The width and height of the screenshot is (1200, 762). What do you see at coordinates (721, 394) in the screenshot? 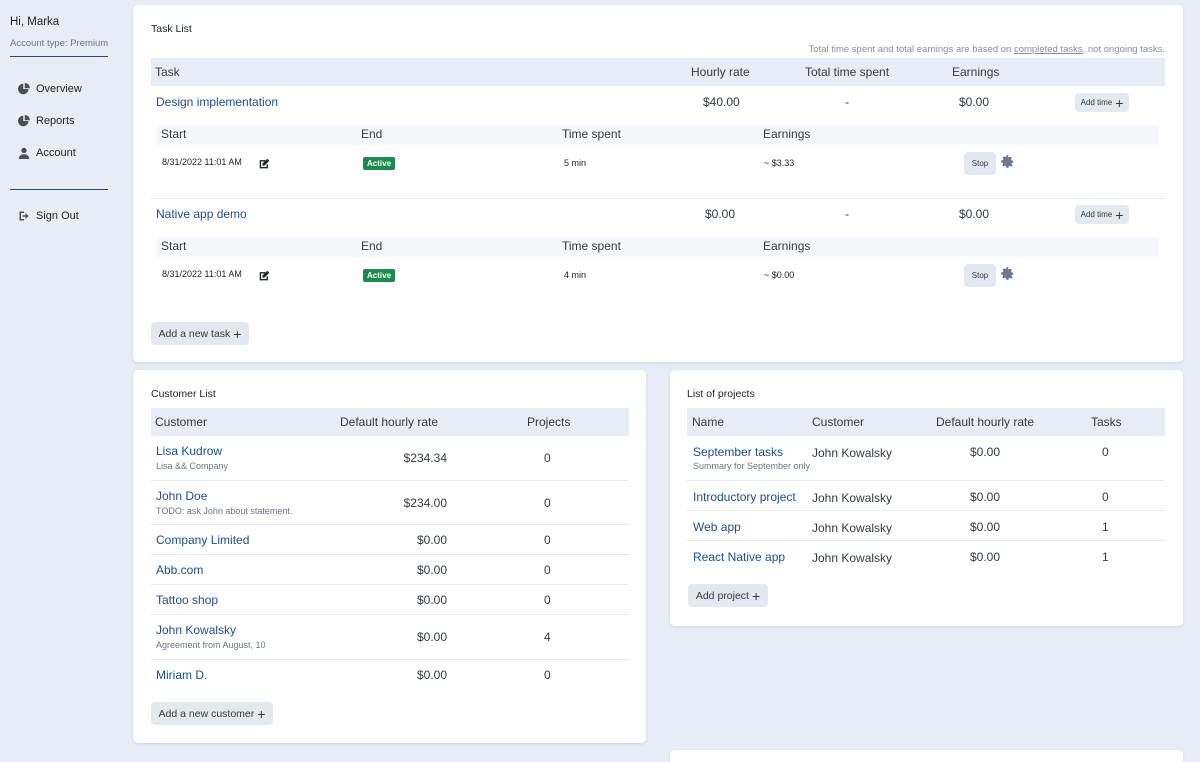
I see `card-title: List of projects` at bounding box center [721, 394].